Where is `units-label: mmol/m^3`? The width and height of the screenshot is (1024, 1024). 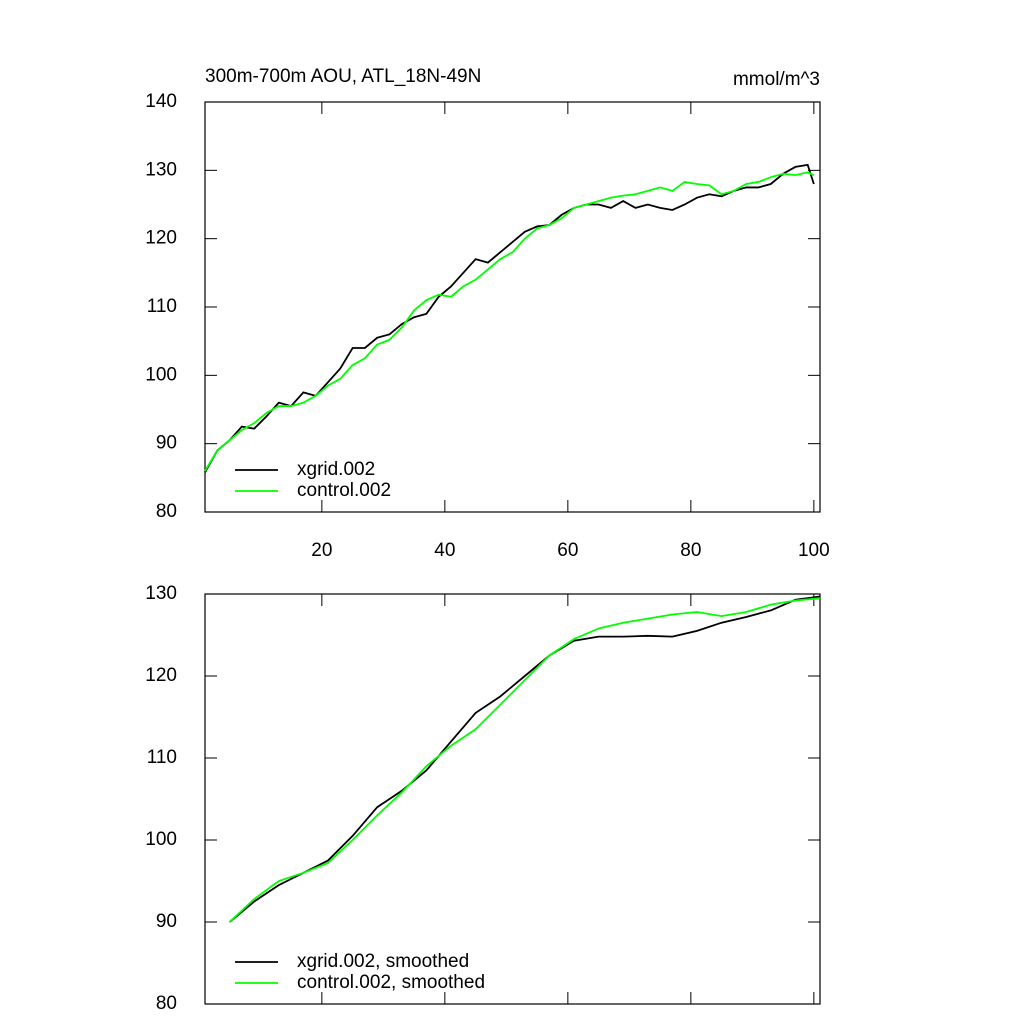
units-label: mmol/m^3 is located at coordinates (776, 79).